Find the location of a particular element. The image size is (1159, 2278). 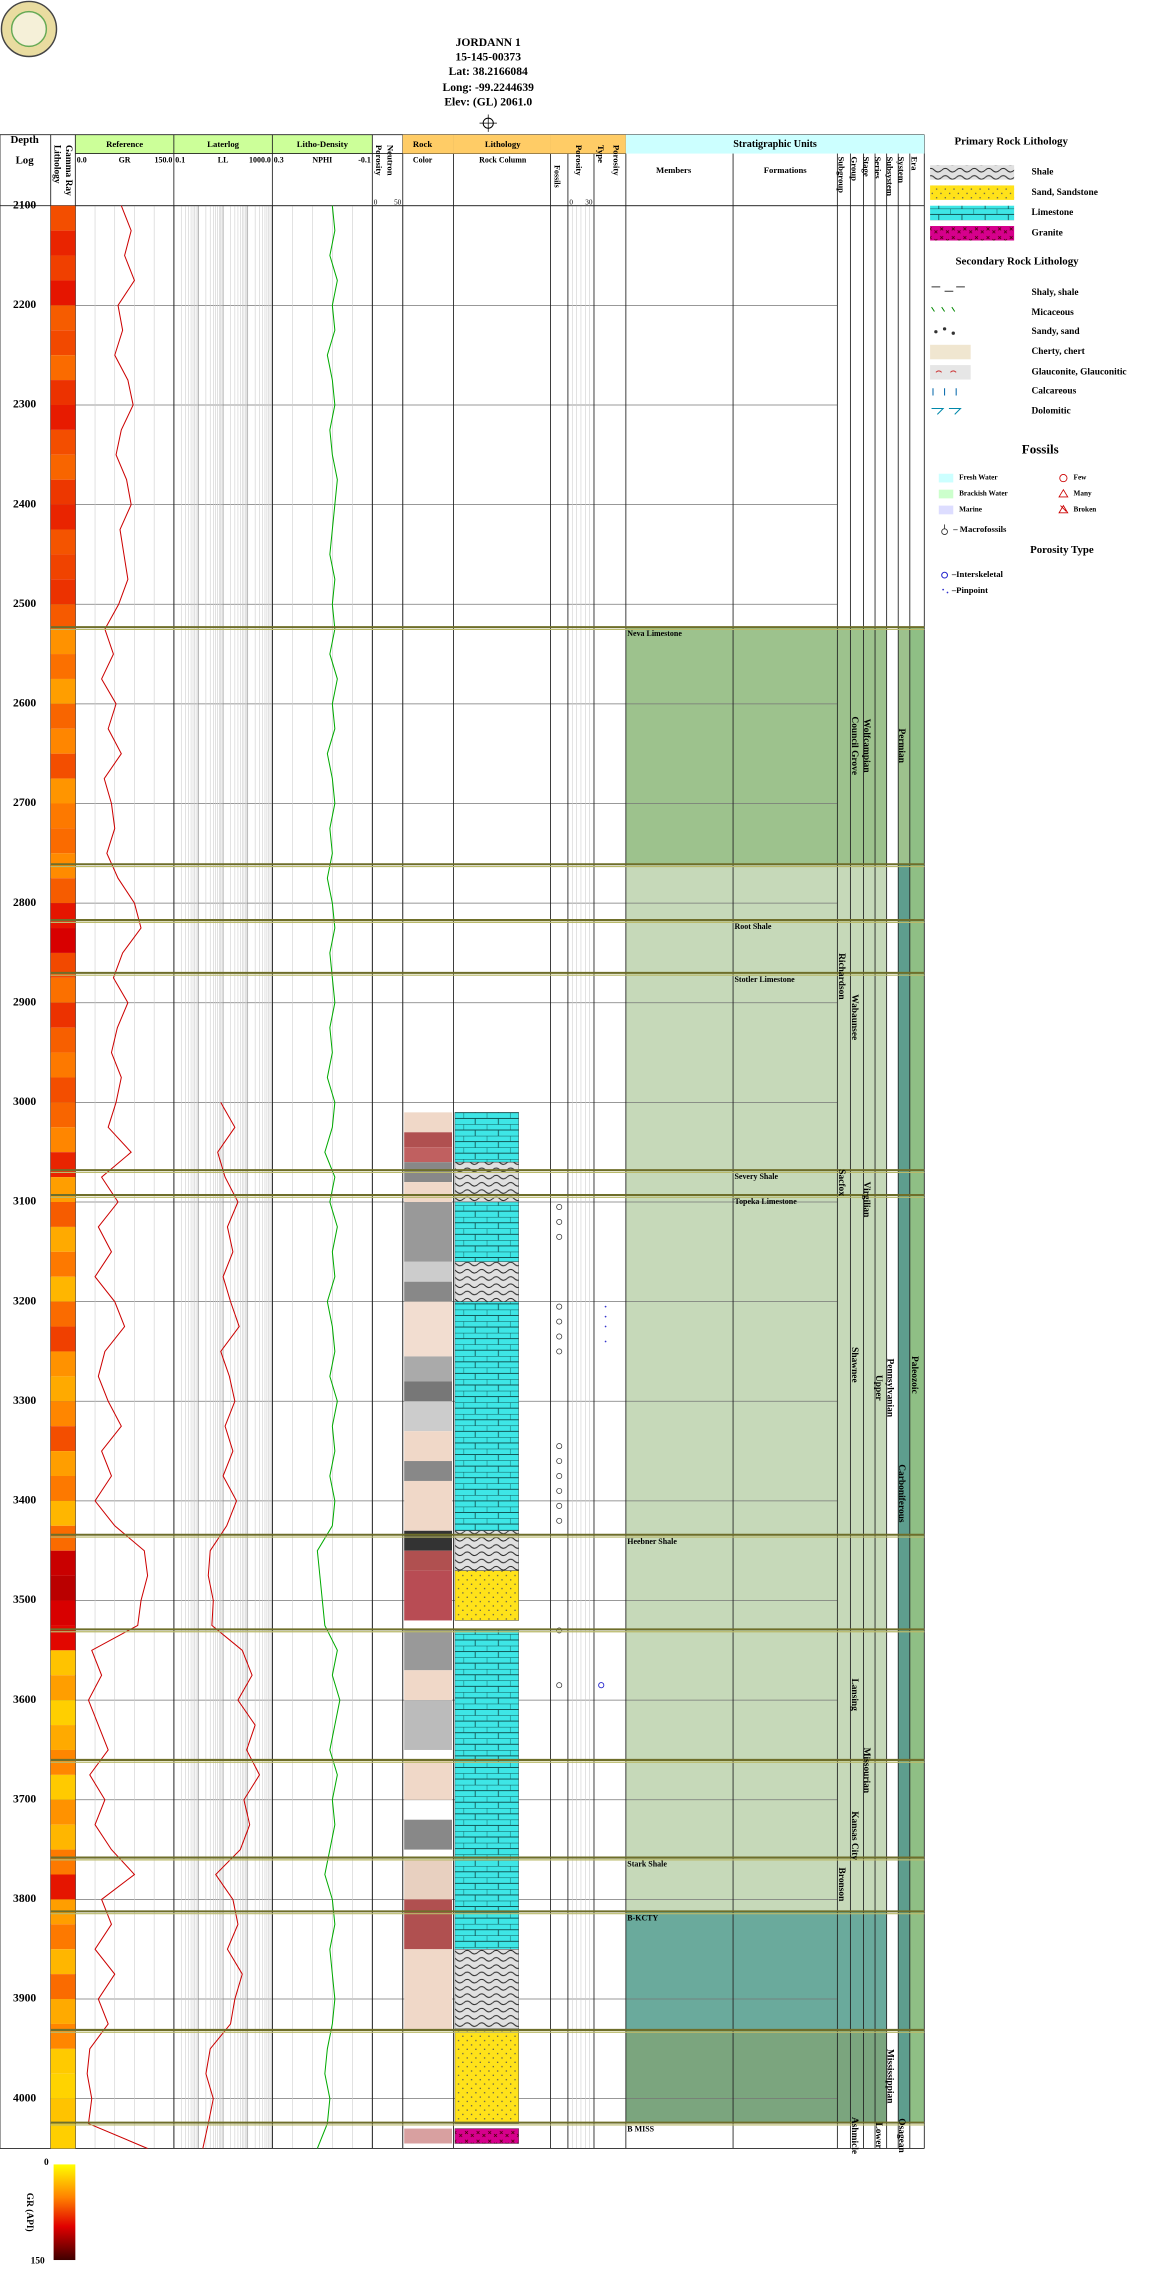

strat-unit is located at coordinates (904, 1493).